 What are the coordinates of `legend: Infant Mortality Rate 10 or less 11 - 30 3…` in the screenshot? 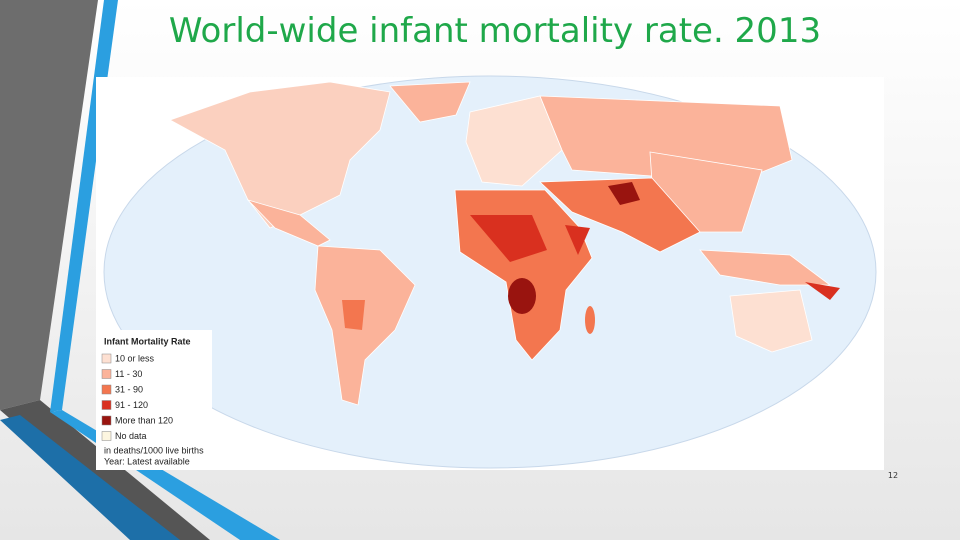 It's located at (154, 400).